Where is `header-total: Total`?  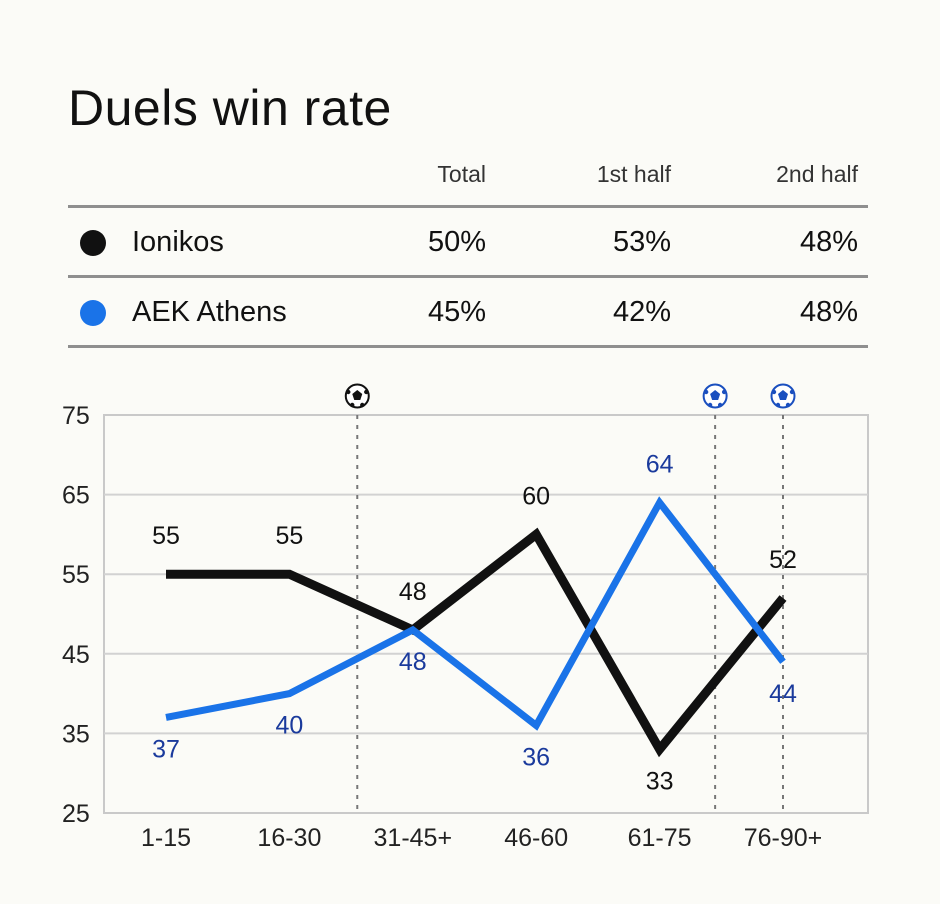
header-total: Total is located at coordinates (461, 174).